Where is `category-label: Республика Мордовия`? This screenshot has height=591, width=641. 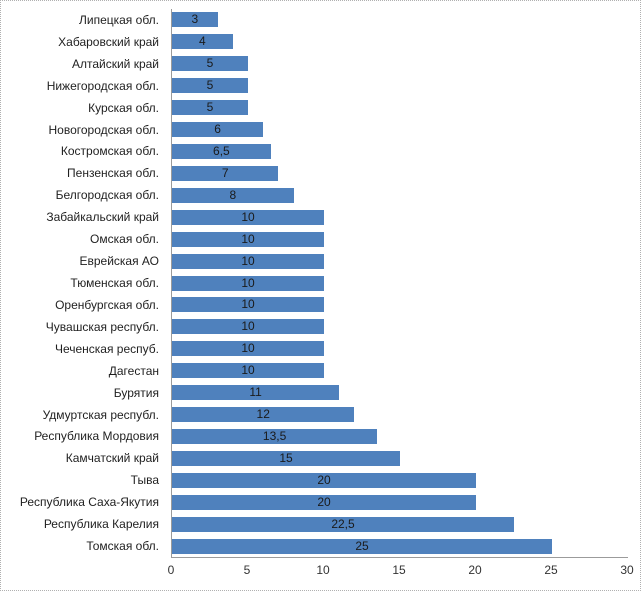
category-label: Республика Мордовия is located at coordinates (96, 436).